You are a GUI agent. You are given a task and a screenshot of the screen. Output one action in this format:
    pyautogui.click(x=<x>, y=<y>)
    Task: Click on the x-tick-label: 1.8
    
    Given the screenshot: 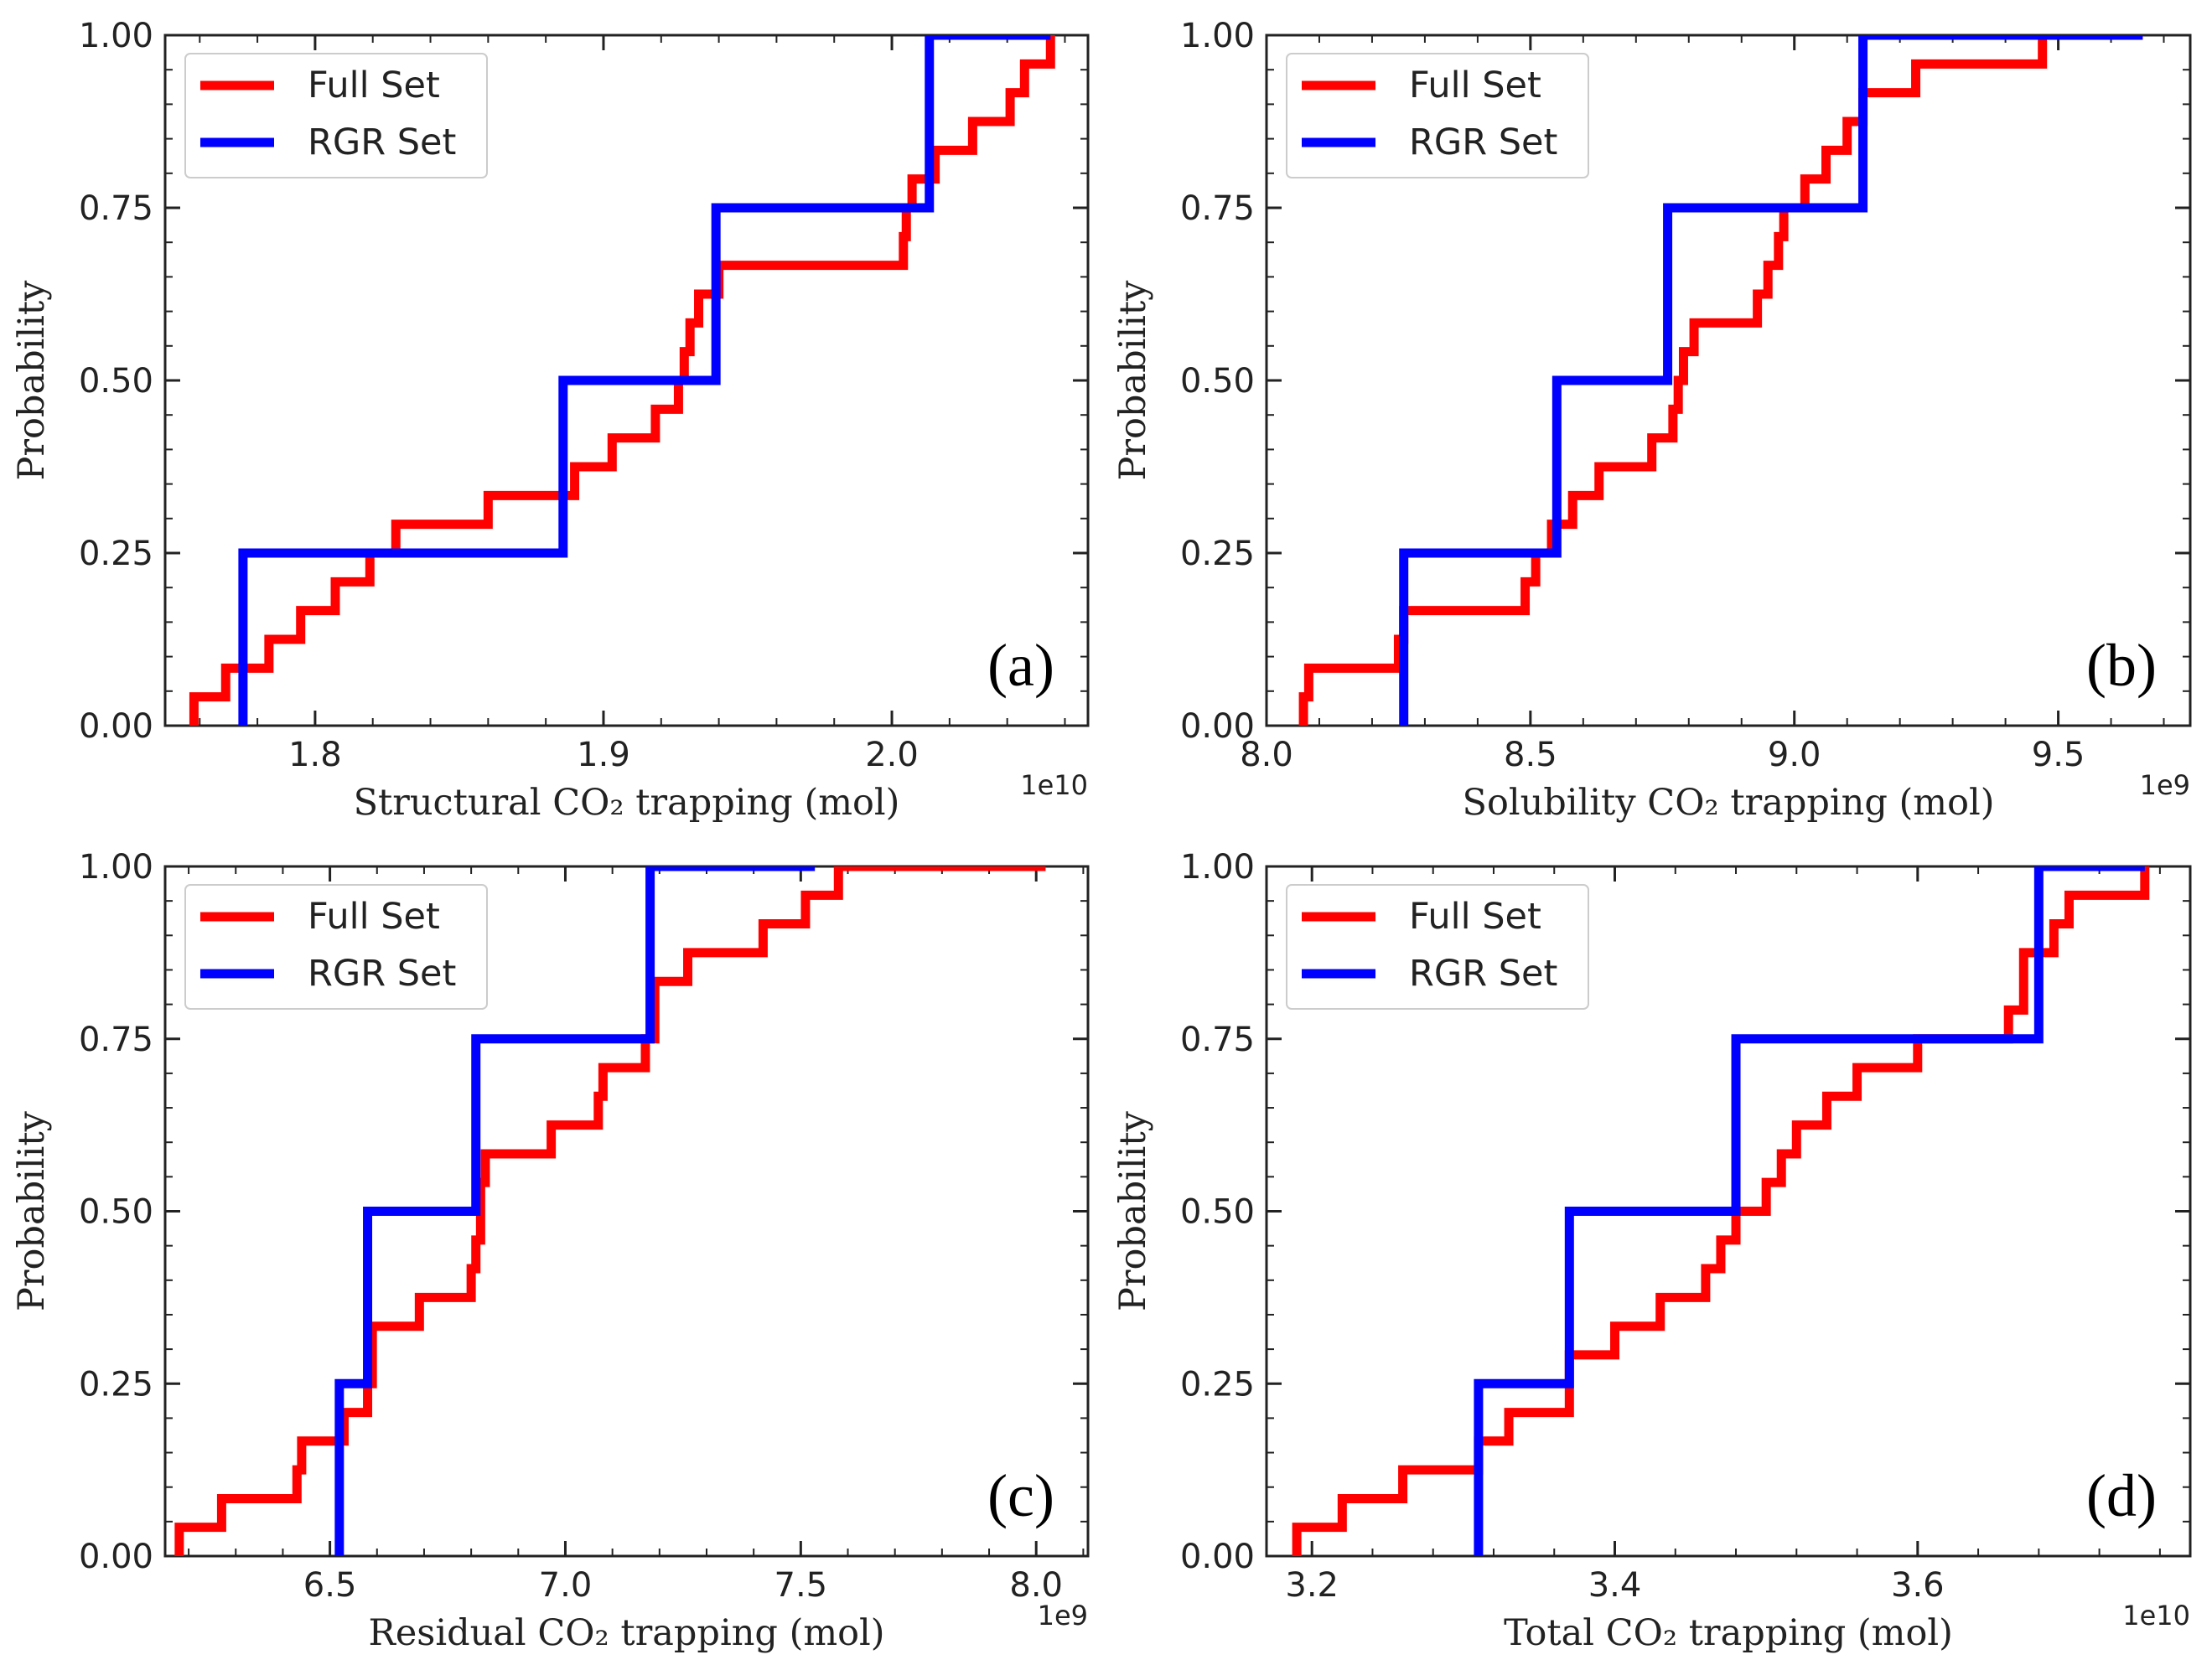 What is the action you would take?
    pyautogui.click(x=315, y=755)
    